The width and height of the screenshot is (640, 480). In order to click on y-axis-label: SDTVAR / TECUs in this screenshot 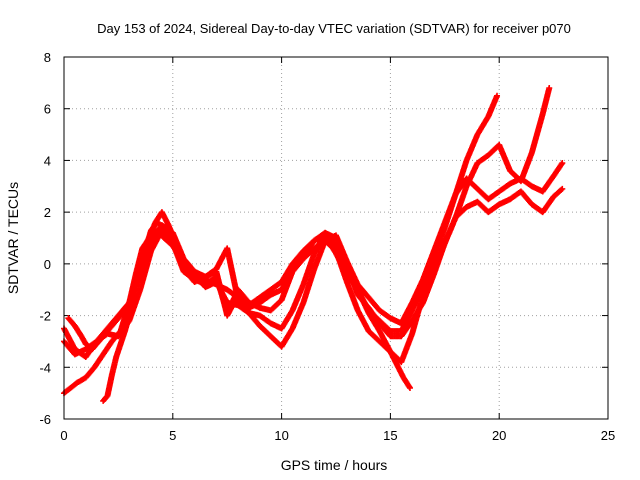, I will do `click(13, 238)`.